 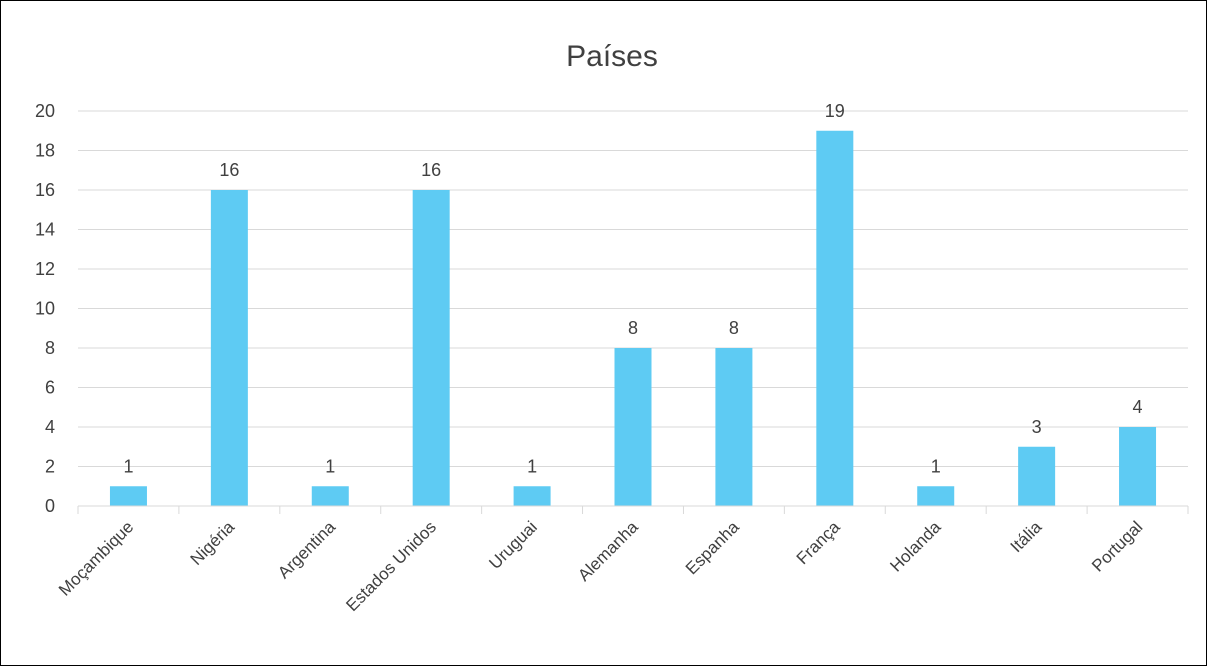 I want to click on y-axis-ticks: 0 2 4 6 8 10 12 14 16 18 20, so click(x=45, y=308).